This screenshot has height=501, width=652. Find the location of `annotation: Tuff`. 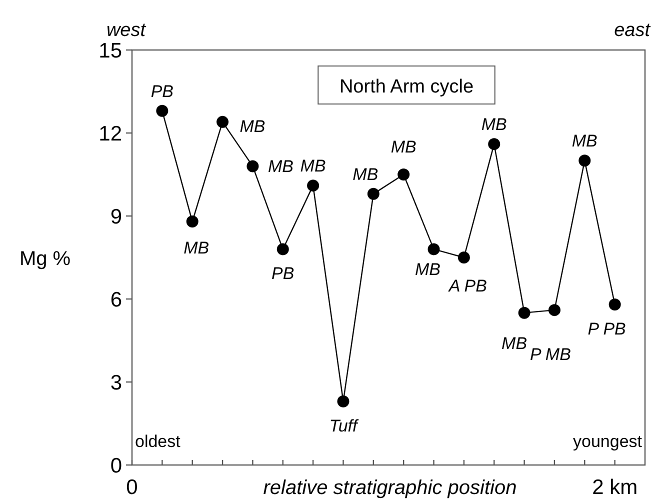

annotation: Tuff is located at coordinates (344, 426).